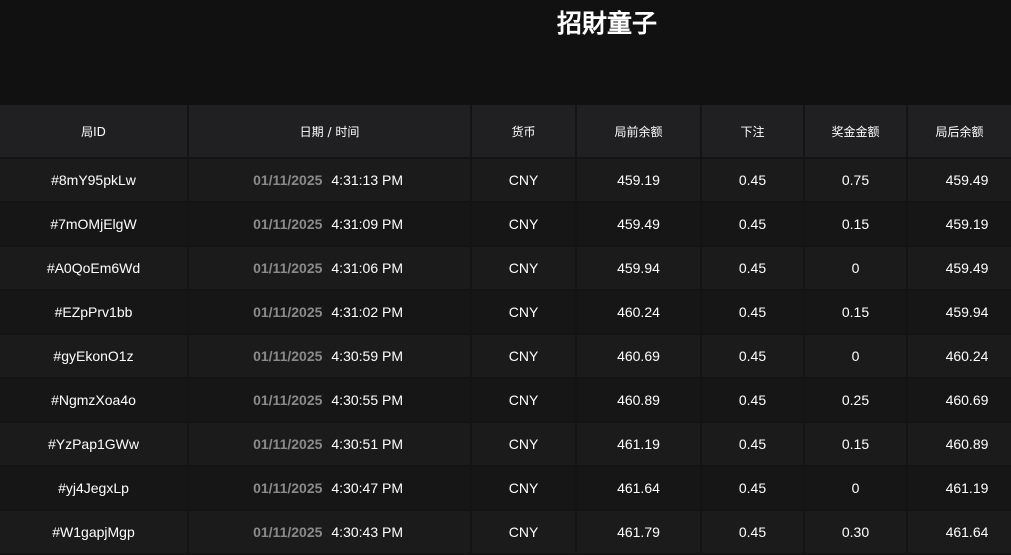  I want to click on date-time: 01/11/2025 4:30:59 PM, so click(330, 356).